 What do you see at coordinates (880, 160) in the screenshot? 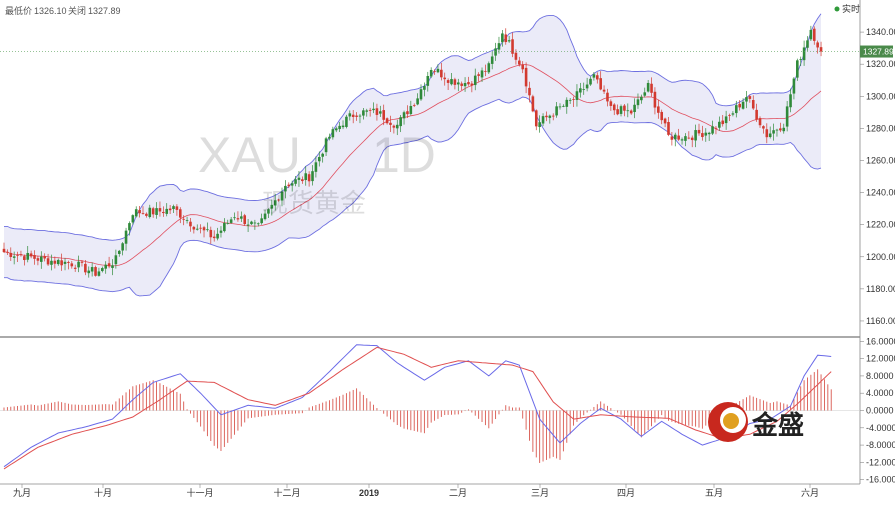
I see `price-y-tick-label: 1260.00` at bounding box center [880, 160].